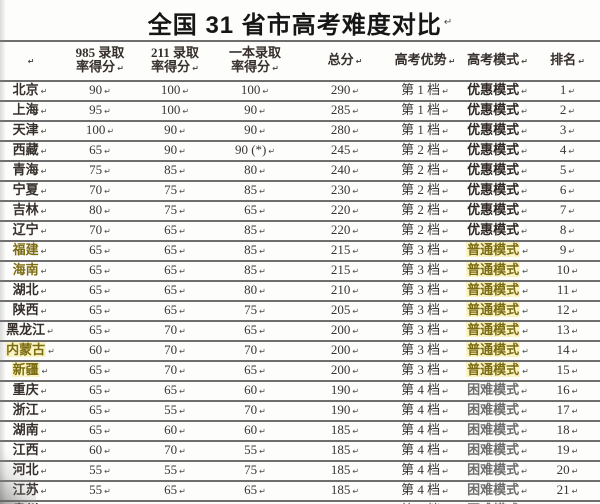 The image size is (600, 504). What do you see at coordinates (30, 149) in the screenshot?
I see `cell-province: 西藏 ↵` at bounding box center [30, 149].